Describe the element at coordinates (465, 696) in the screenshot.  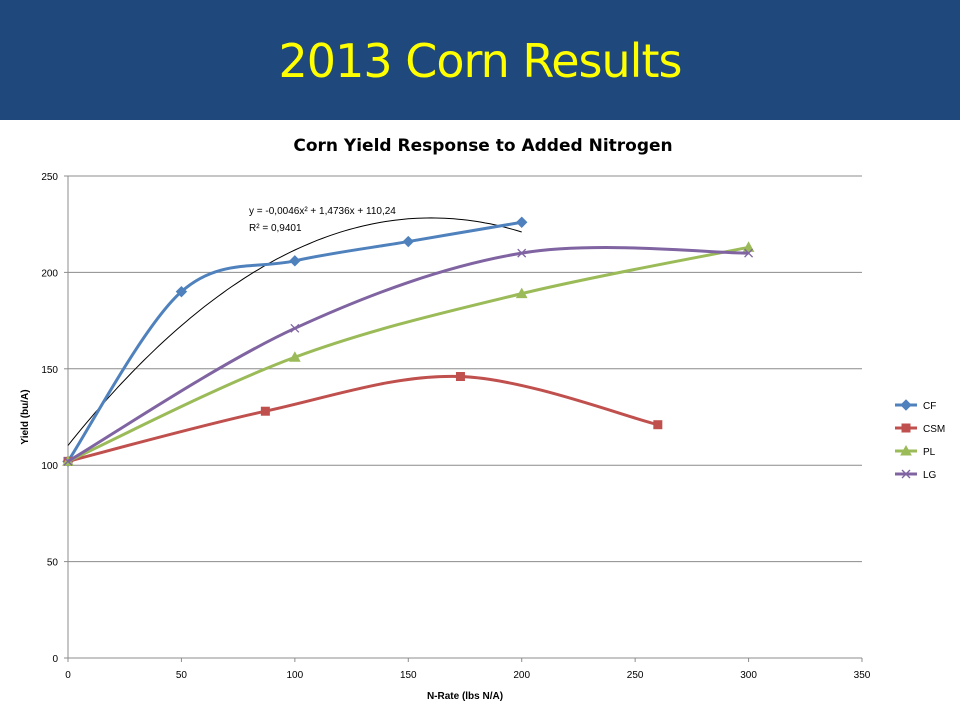
I see `x-axis-title: N-Rate (lbs N/A)` at that location.